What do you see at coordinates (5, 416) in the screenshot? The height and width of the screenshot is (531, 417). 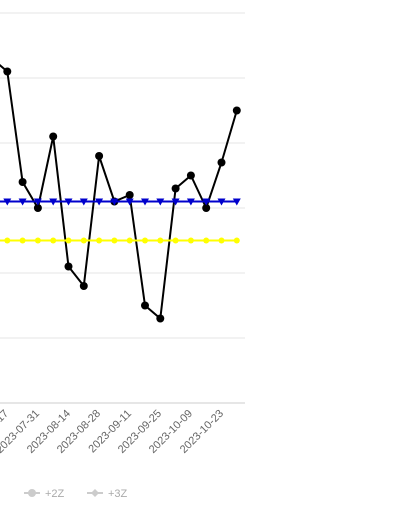 I see `x-tick-label: 17` at bounding box center [5, 416].